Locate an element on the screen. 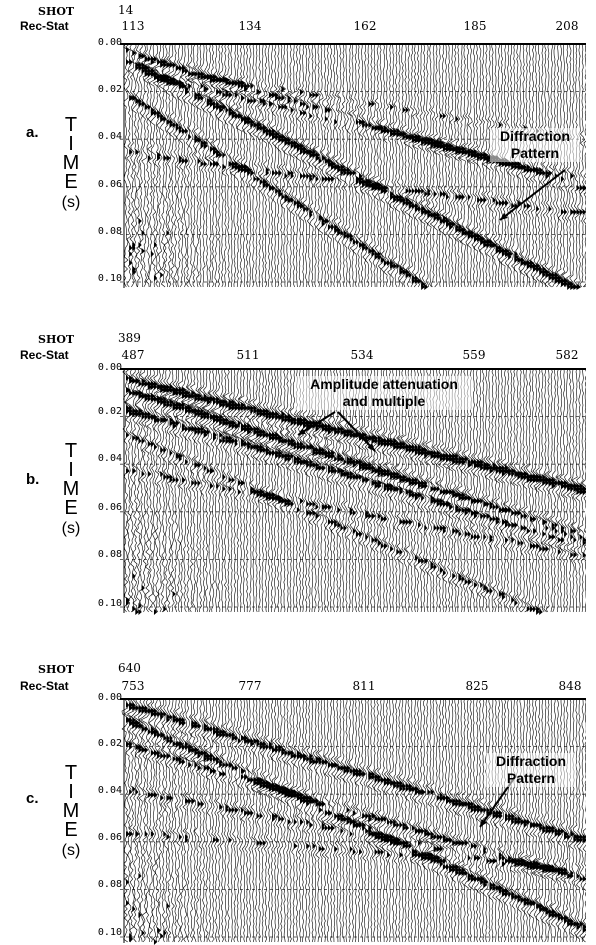  axis-title-letter: M is located at coordinates (71, 811).